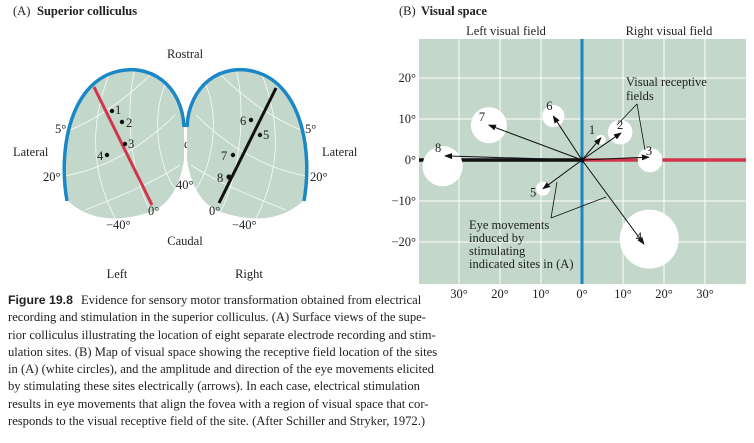  Describe the element at coordinates (670, 31) in the screenshot. I see `right-visual-field-label: Right visual field` at that location.